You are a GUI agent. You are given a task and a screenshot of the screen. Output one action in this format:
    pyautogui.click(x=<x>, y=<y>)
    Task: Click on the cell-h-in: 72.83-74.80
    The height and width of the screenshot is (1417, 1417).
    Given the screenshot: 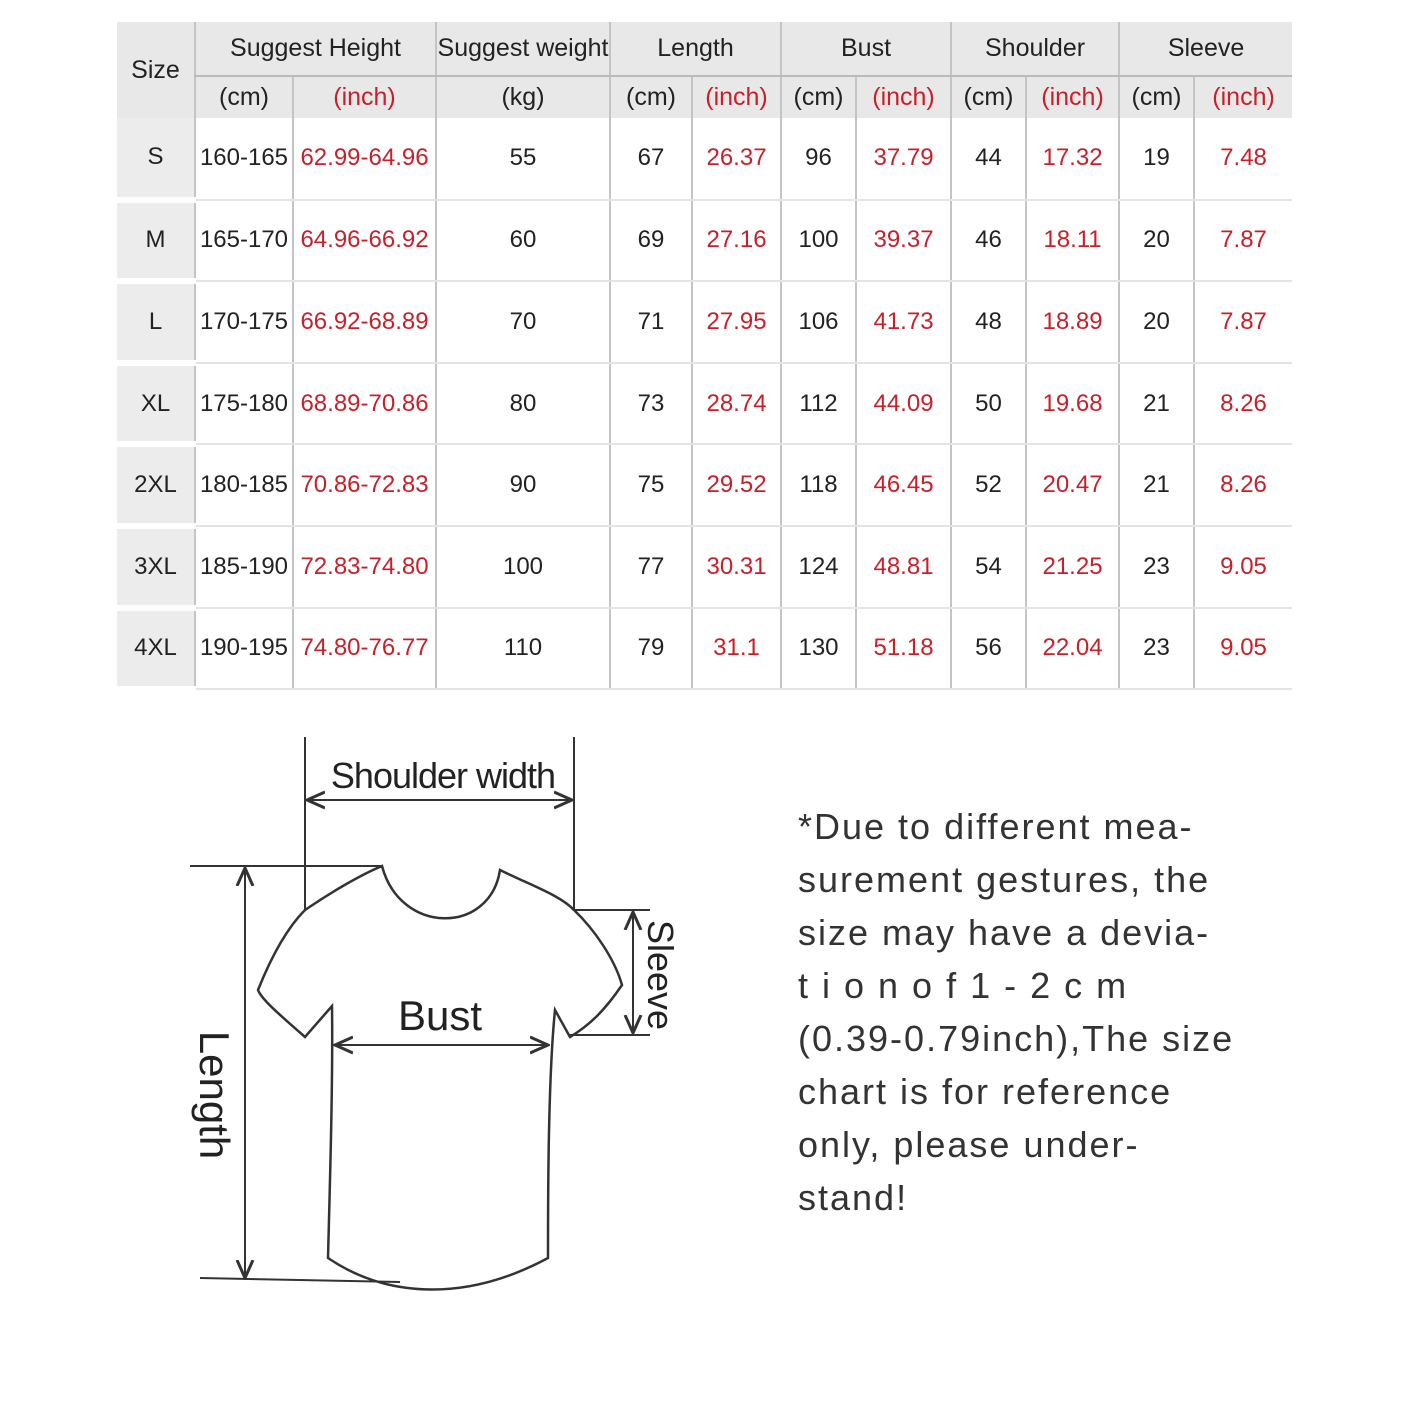 What is the action you would take?
    pyautogui.click(x=364, y=567)
    